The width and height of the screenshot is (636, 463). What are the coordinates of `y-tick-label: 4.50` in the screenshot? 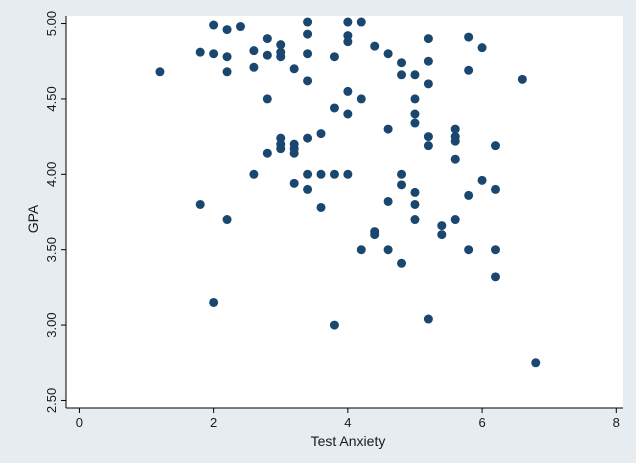 It's located at (51, 98).